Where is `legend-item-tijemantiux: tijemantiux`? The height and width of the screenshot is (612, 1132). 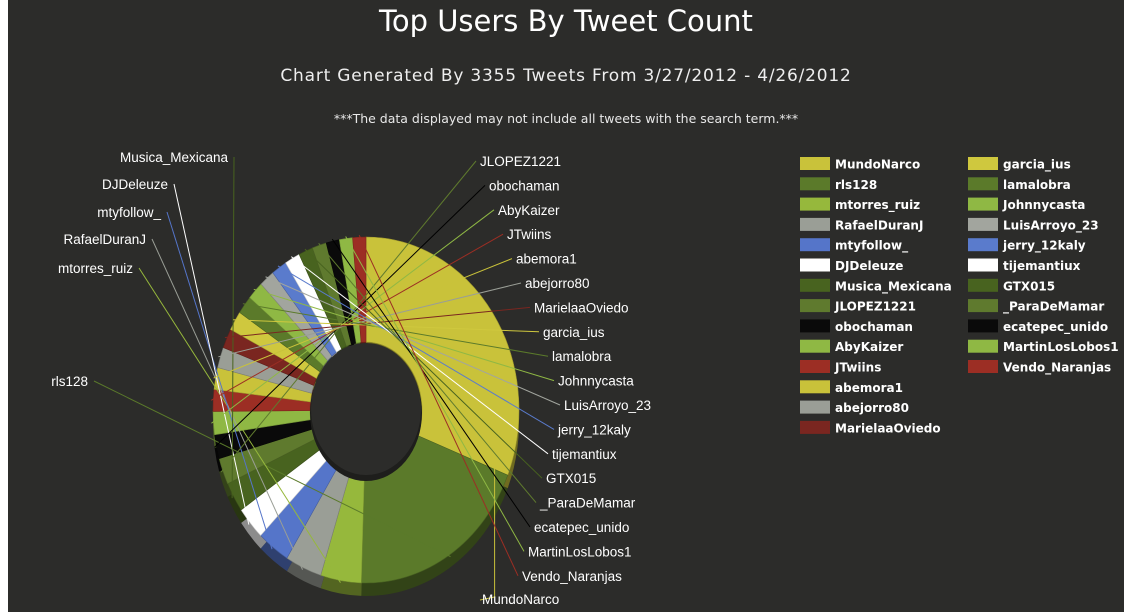 legend-item-tijemantiux: tijemantiux is located at coordinates (1024, 265).